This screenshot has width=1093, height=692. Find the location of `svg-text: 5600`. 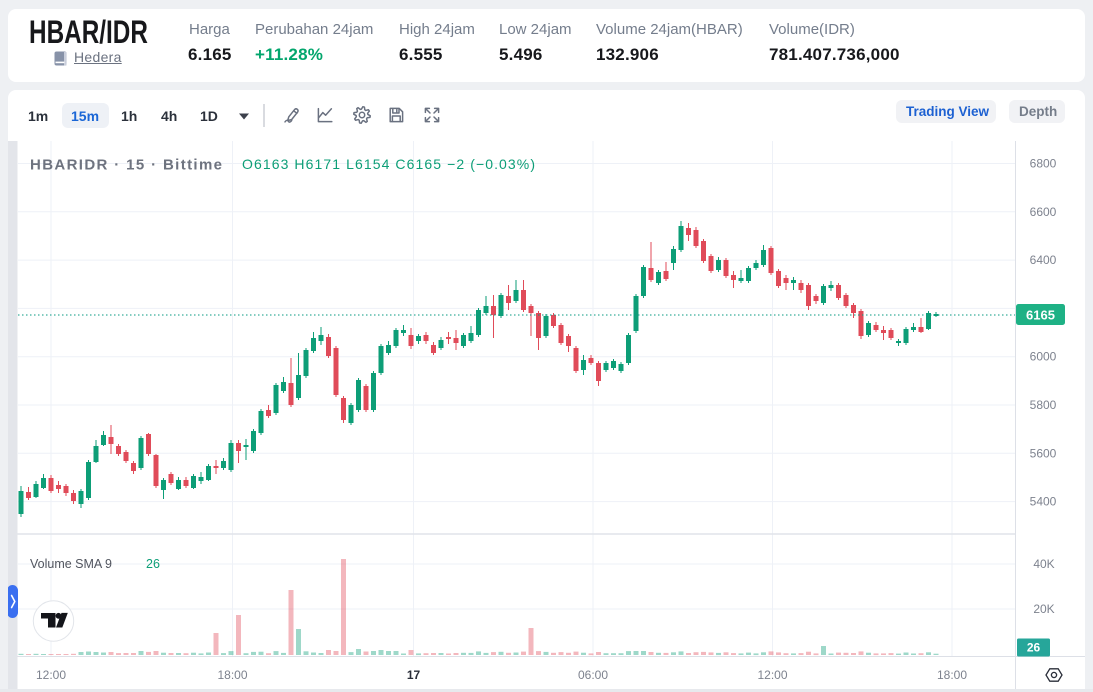

svg-text: 5600 is located at coordinates (1043, 453).